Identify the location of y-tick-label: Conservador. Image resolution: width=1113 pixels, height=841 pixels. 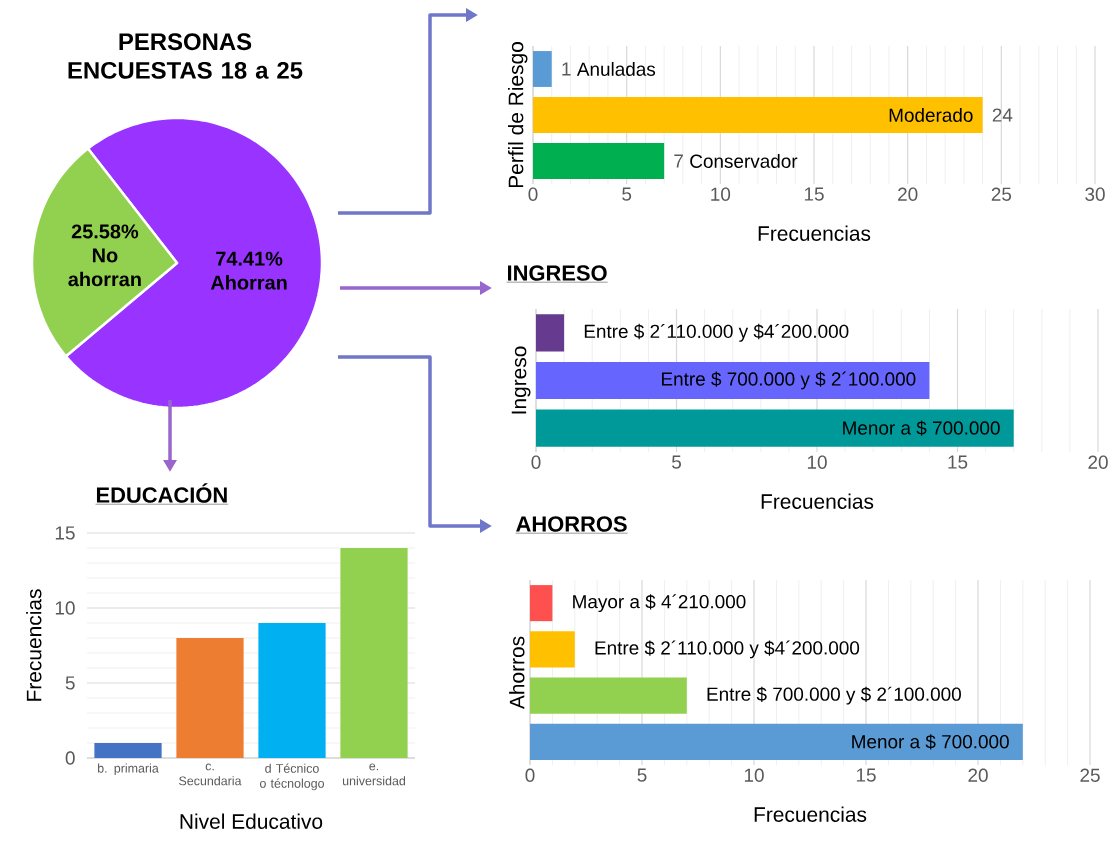
(744, 161).